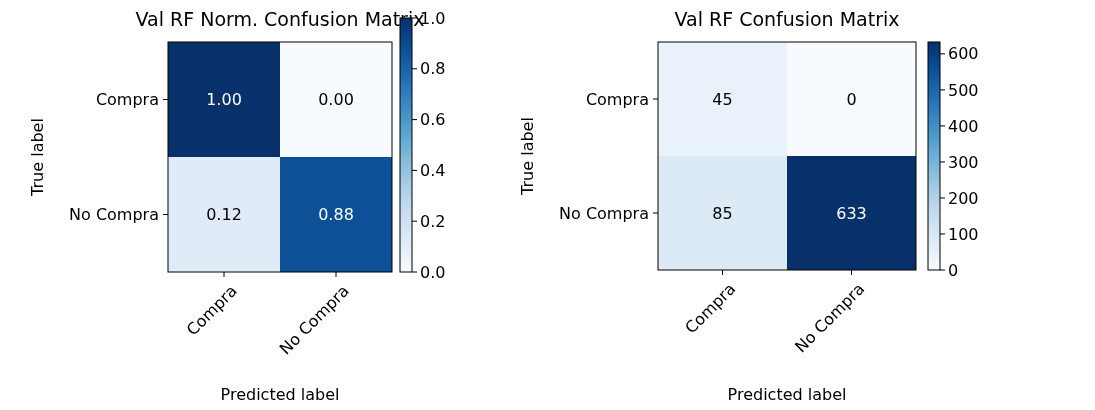  What do you see at coordinates (433, 221) in the screenshot?
I see `color-bar-label: 0.2` at bounding box center [433, 221].